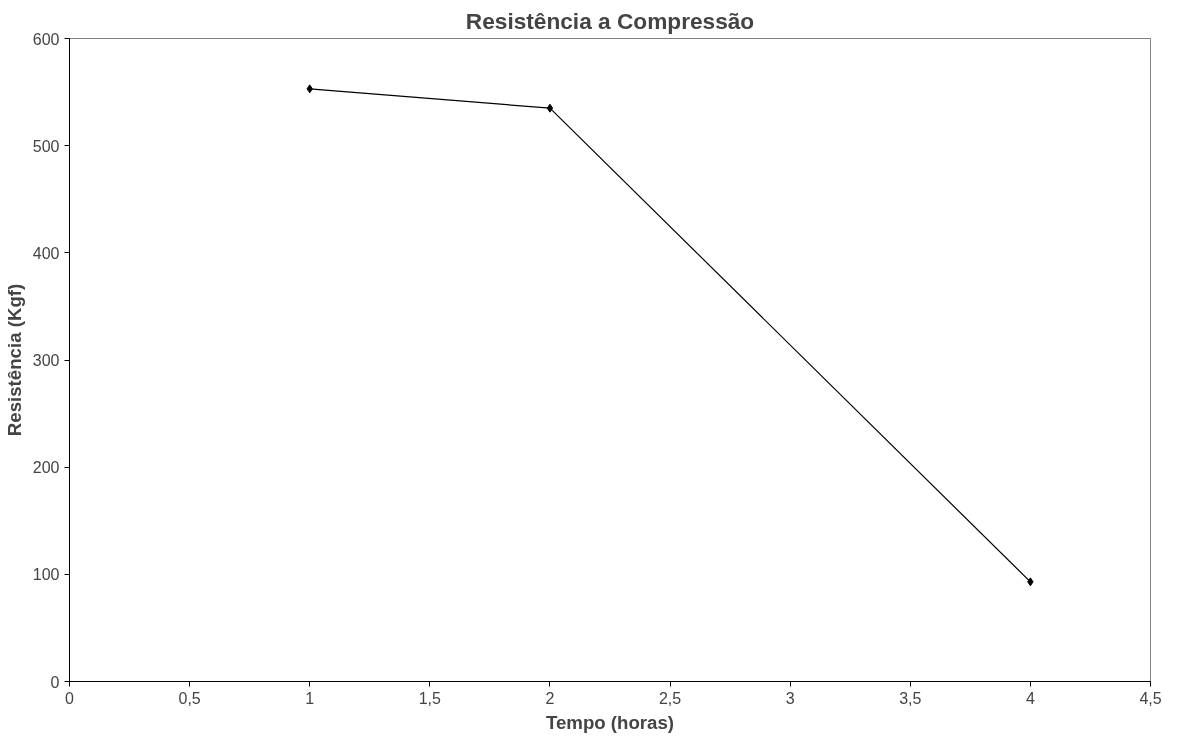  What do you see at coordinates (46, 39) in the screenshot?
I see `y-tick-label: 600` at bounding box center [46, 39].